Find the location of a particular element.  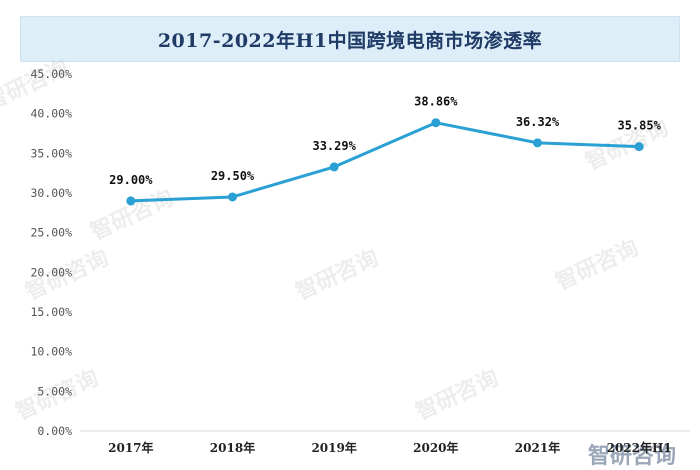

series-layer is located at coordinates (385, 162).